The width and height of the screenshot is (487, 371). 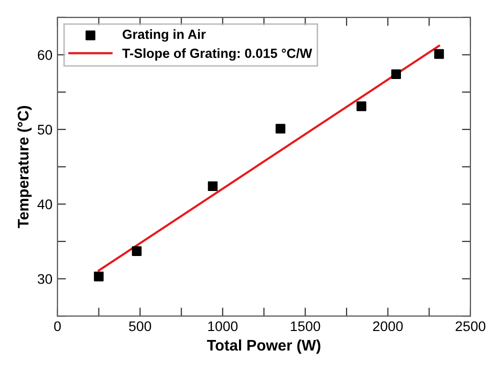 What do you see at coordinates (24, 167) in the screenshot?
I see `y-axis-title: Temperature (°C)` at bounding box center [24, 167].